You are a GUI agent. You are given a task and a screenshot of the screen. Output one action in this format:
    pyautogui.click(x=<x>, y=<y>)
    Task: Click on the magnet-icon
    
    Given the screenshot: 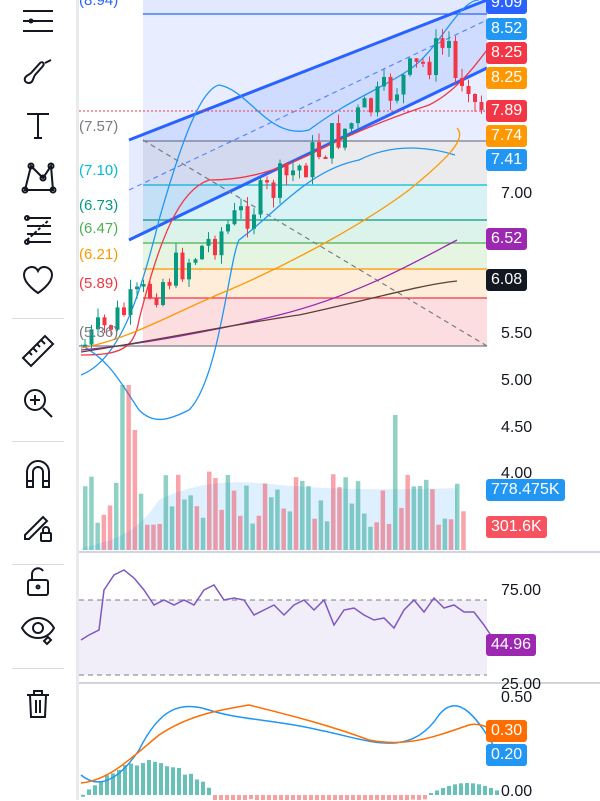 What is the action you would take?
    pyautogui.click(x=38, y=474)
    